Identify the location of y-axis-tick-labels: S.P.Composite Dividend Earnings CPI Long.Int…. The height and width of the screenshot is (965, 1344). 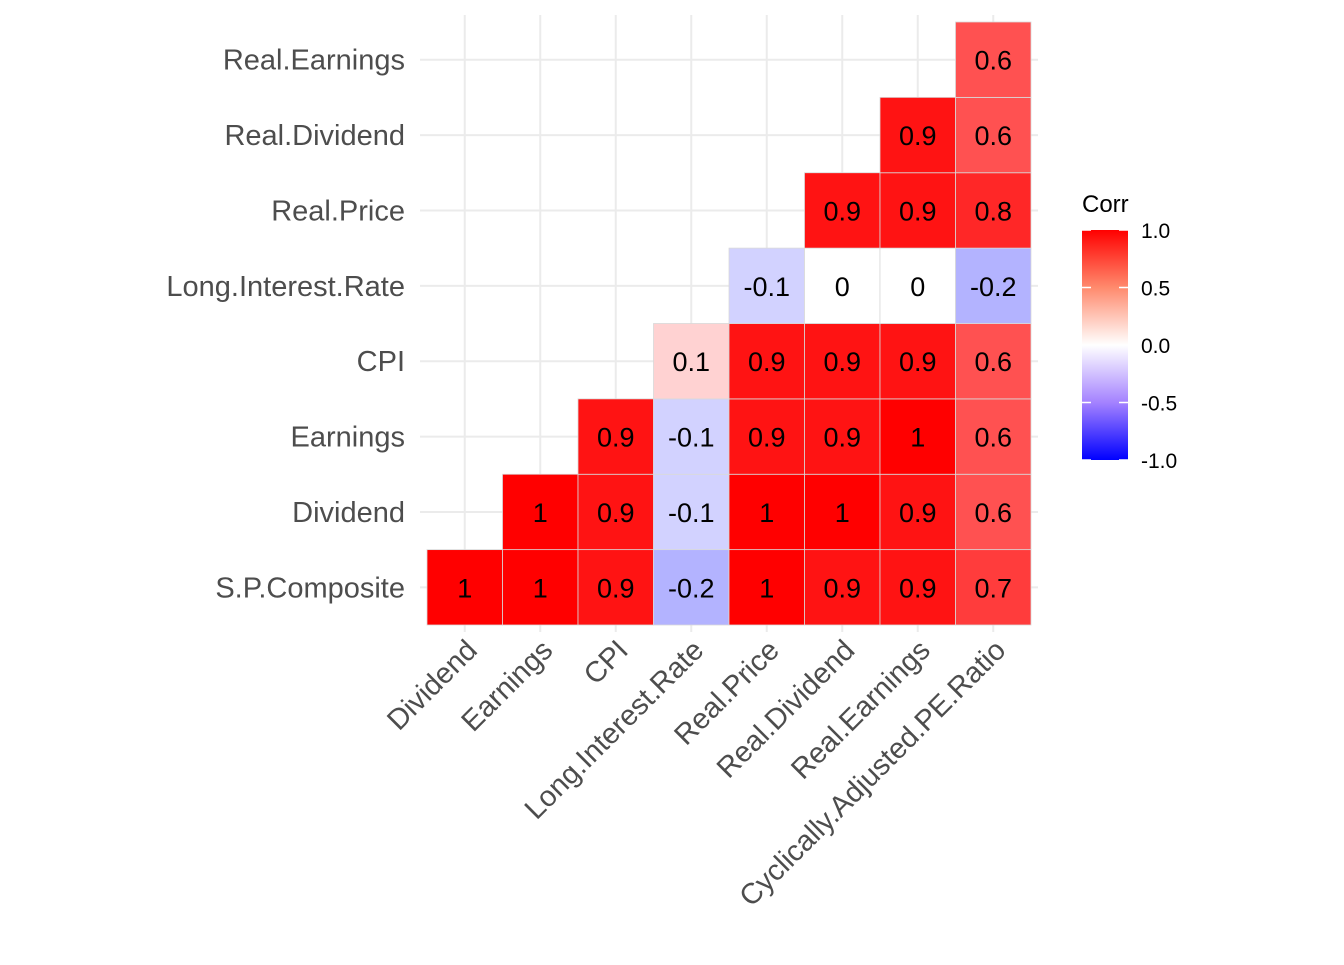
(285, 325).